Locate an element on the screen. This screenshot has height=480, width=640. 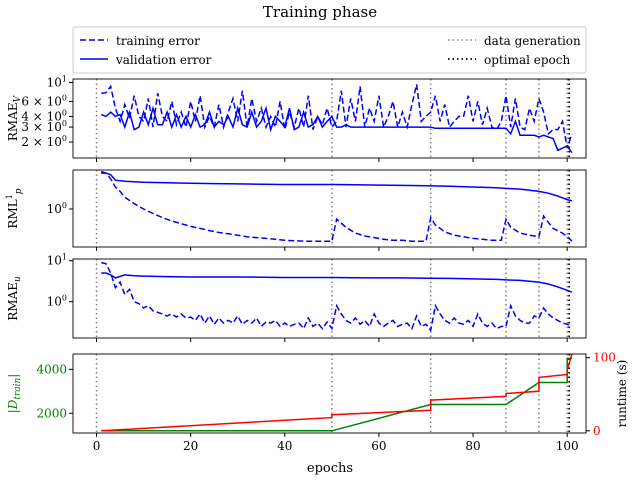
x-axis-label: epochs is located at coordinates (330, 468).